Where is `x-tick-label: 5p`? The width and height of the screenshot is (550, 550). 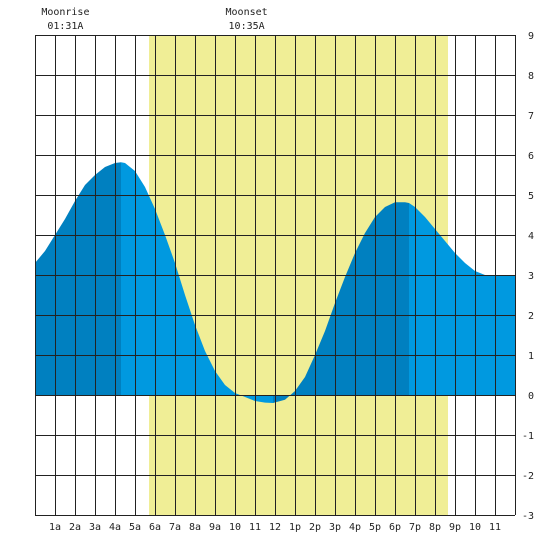
x-tick-label: 5p is located at coordinates (375, 527).